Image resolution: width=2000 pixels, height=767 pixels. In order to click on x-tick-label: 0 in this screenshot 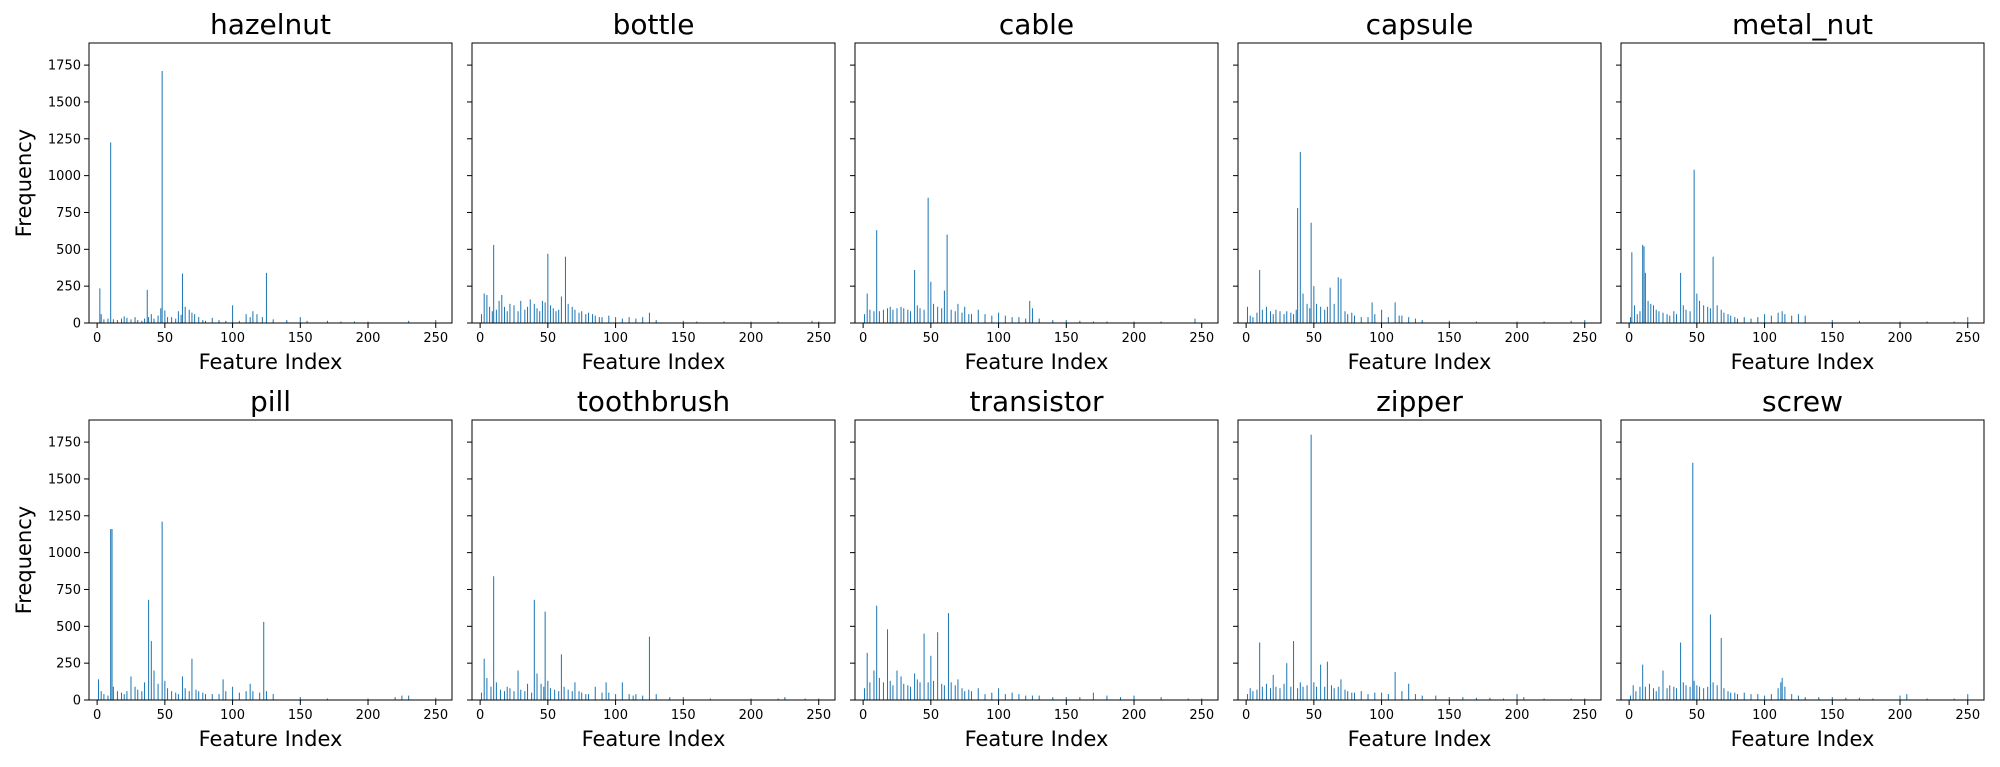, I will do `click(1629, 715)`.